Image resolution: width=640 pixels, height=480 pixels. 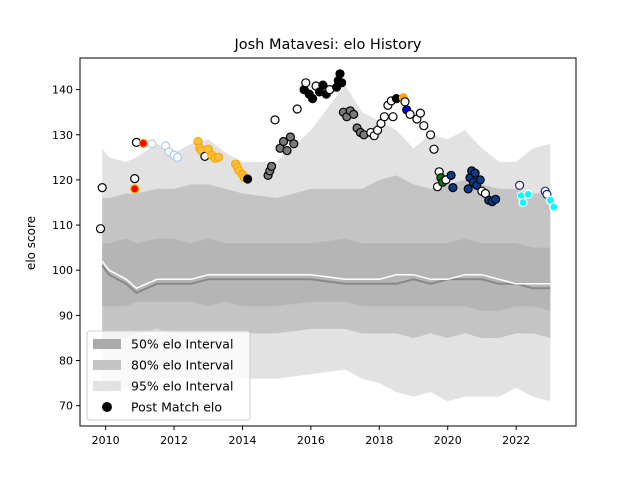 What do you see at coordinates (311, 440) in the screenshot?
I see `x-tick-label: 2016` at bounding box center [311, 440].